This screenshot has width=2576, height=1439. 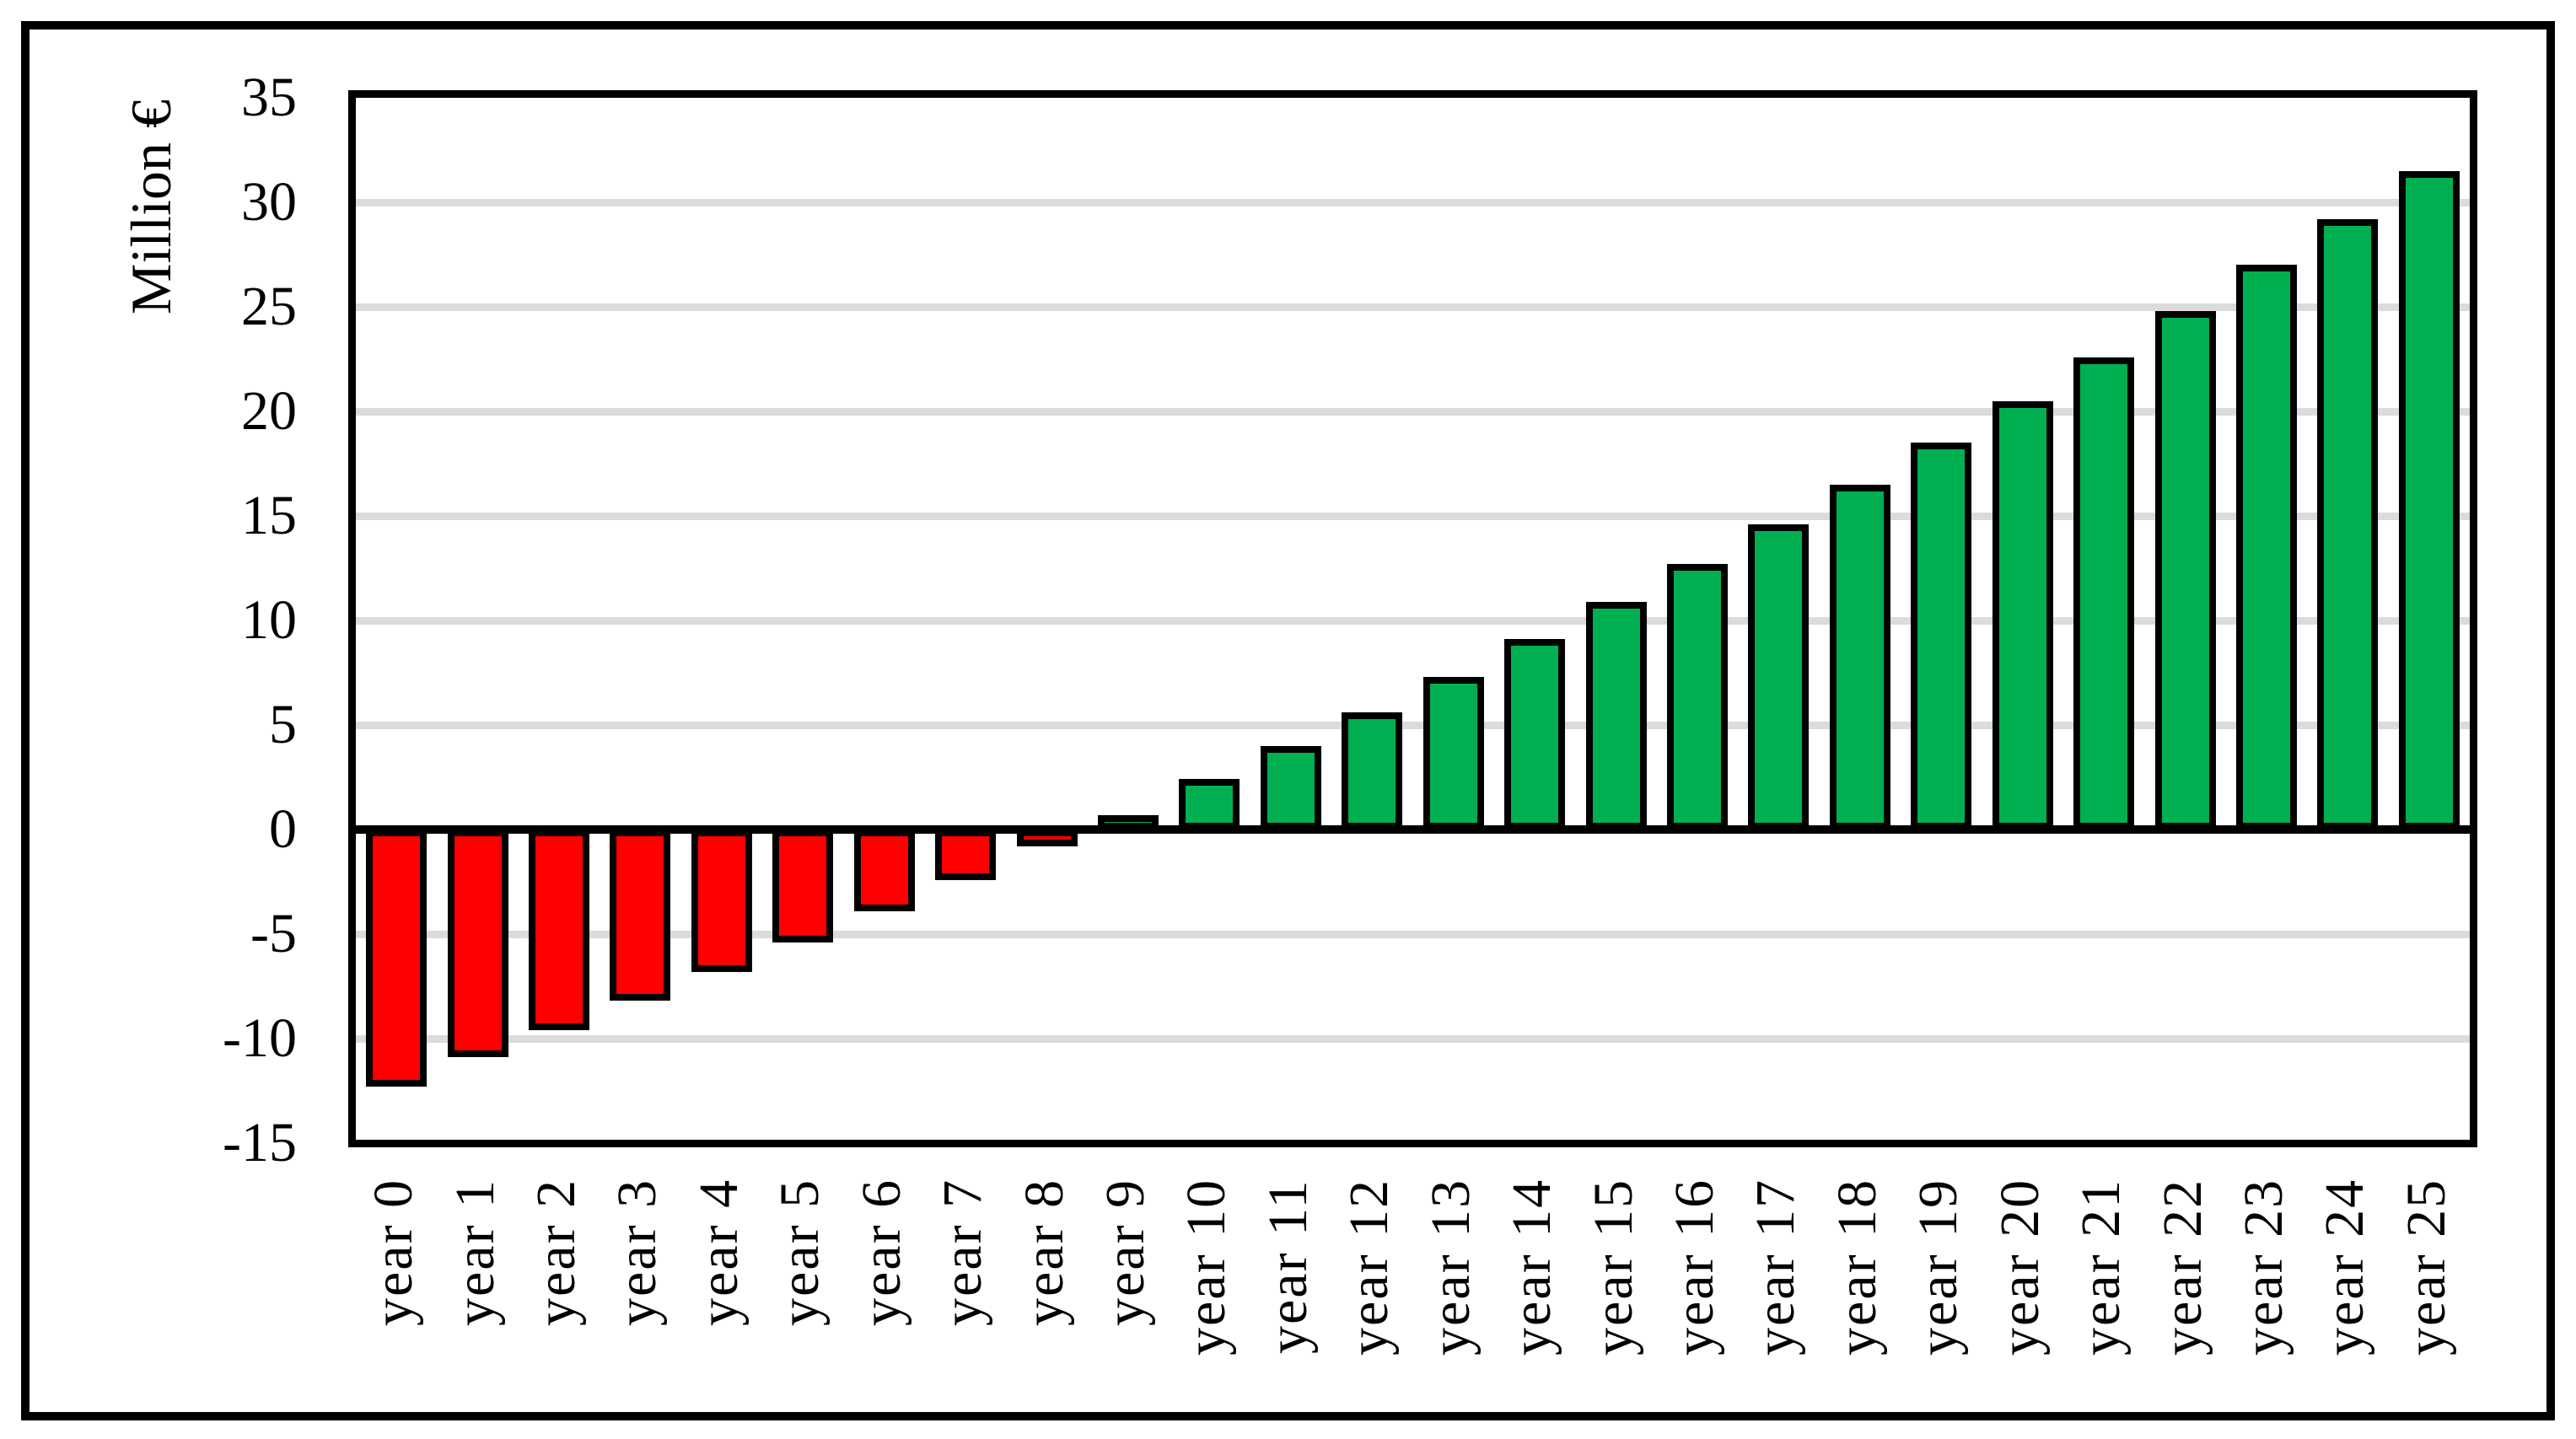 I want to click on x-tick-label-year-15: year 15, so click(x=1613, y=1267).